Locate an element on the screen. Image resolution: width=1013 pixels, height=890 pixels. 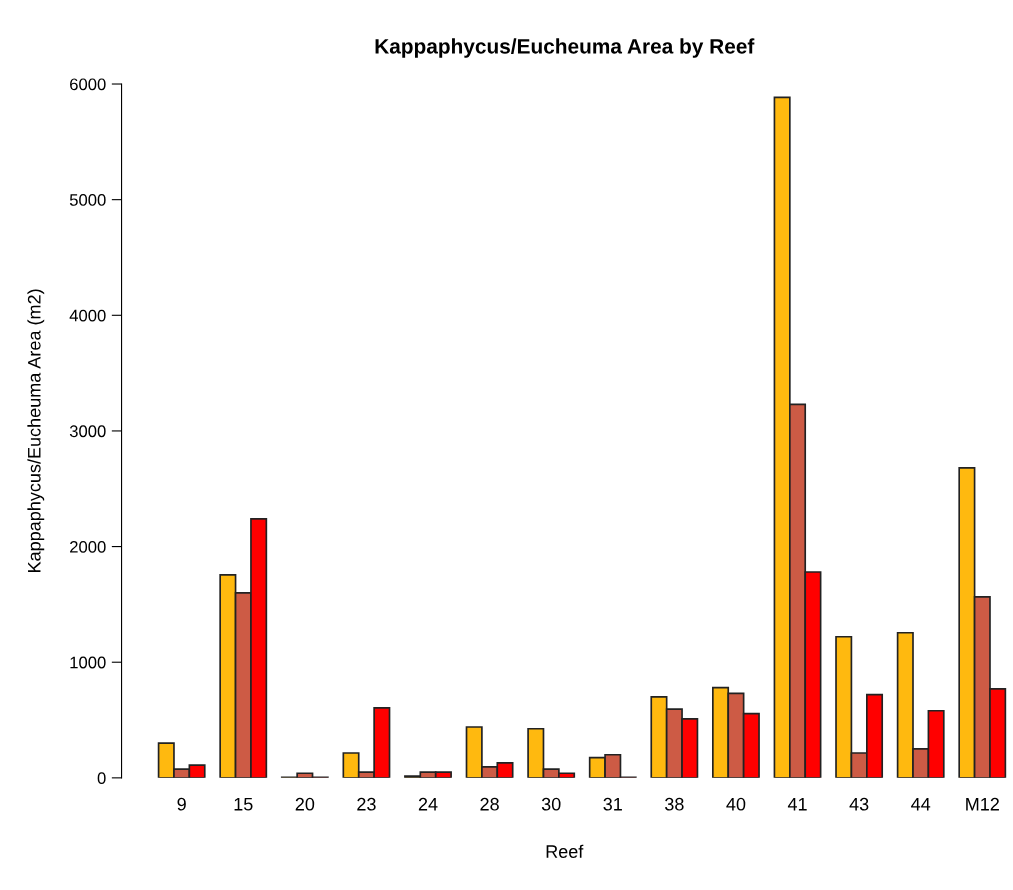
x-tick-label: M12 is located at coordinates (982, 804).